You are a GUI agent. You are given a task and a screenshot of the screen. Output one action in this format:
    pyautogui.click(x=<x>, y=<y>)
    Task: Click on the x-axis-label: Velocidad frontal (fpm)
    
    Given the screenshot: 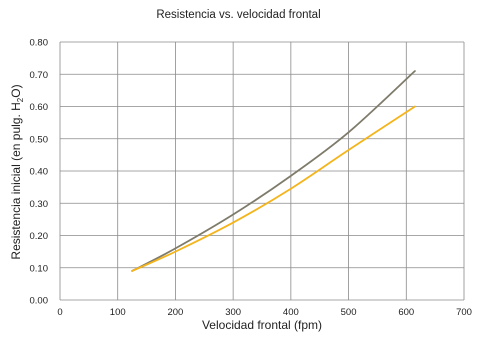 What is the action you would take?
    pyautogui.click(x=262, y=325)
    